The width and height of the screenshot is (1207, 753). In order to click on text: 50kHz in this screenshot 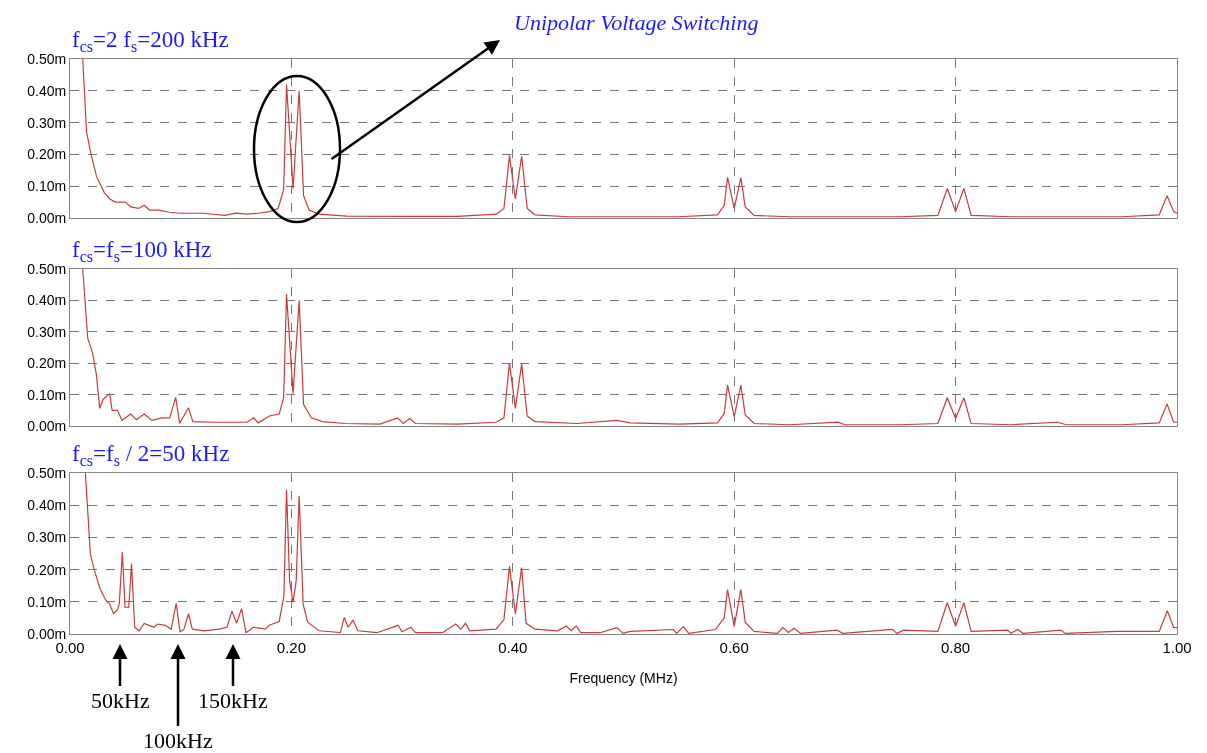, I will do `click(120, 700)`.